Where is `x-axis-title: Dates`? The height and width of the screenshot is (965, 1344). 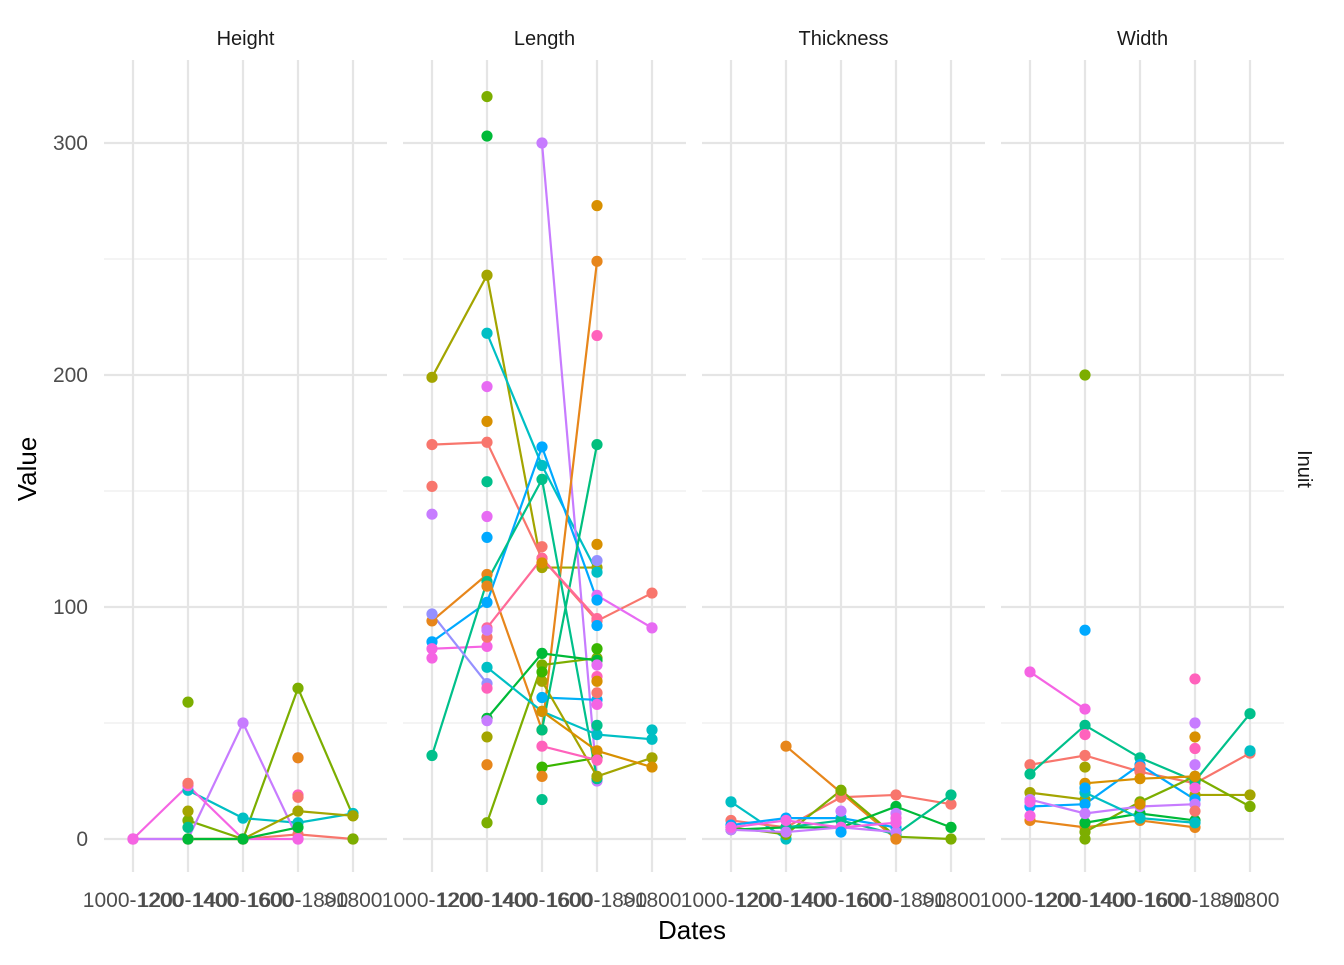
x-axis-title: Dates is located at coordinates (692, 930).